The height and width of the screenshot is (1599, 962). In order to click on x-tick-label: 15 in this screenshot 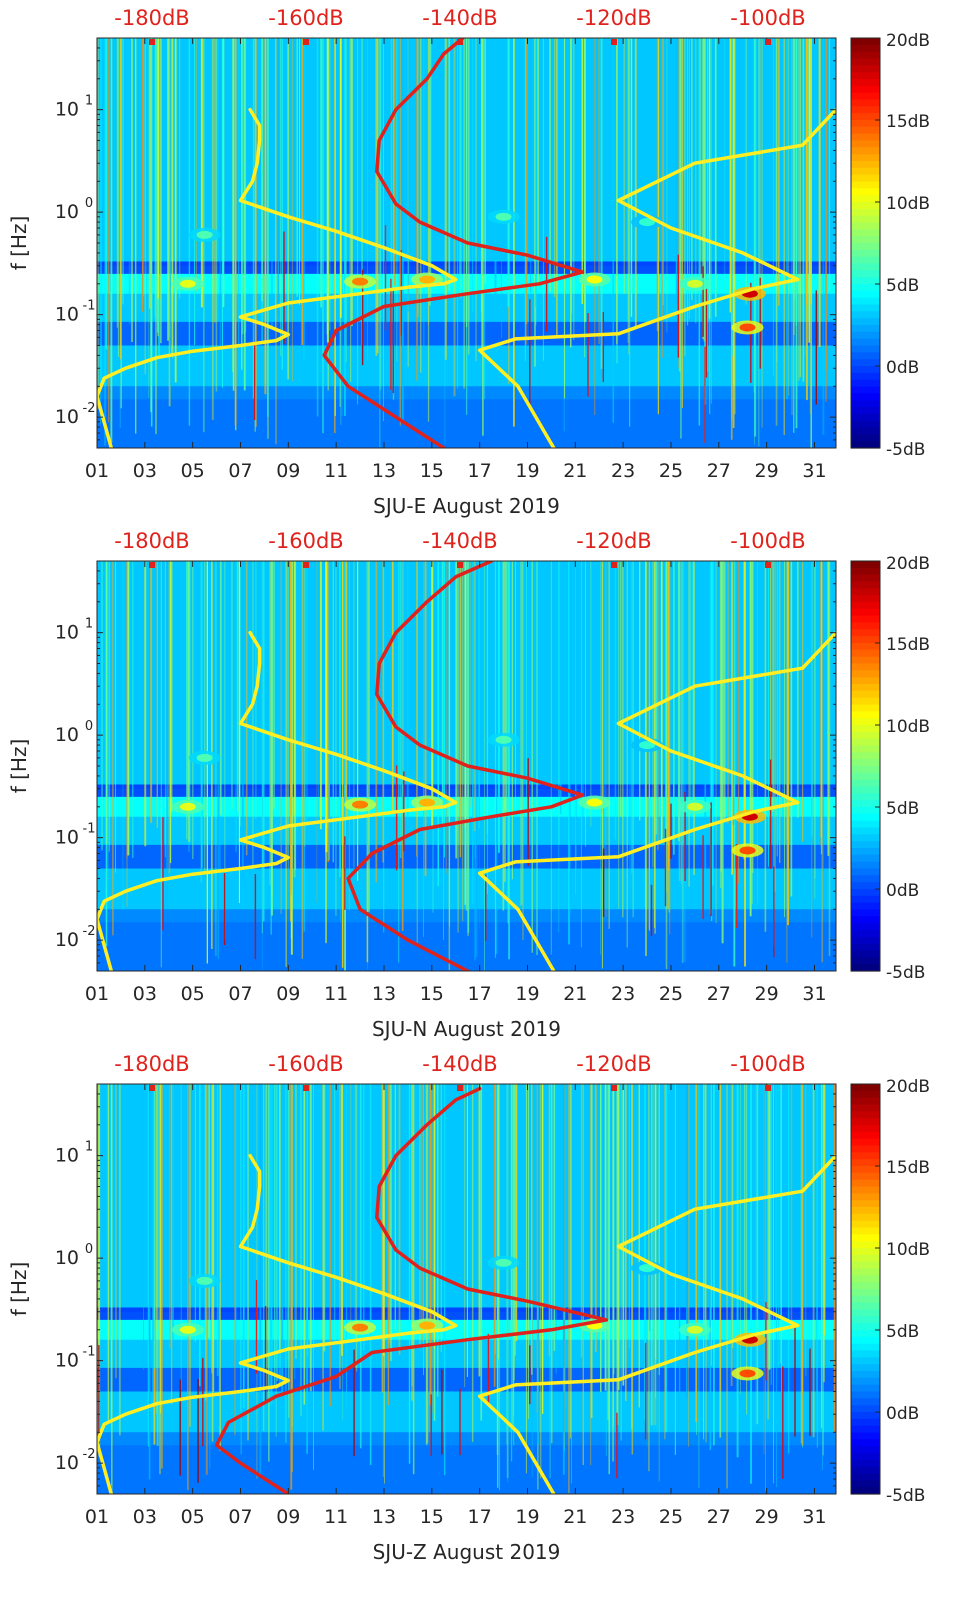, I will do `click(432, 994)`.